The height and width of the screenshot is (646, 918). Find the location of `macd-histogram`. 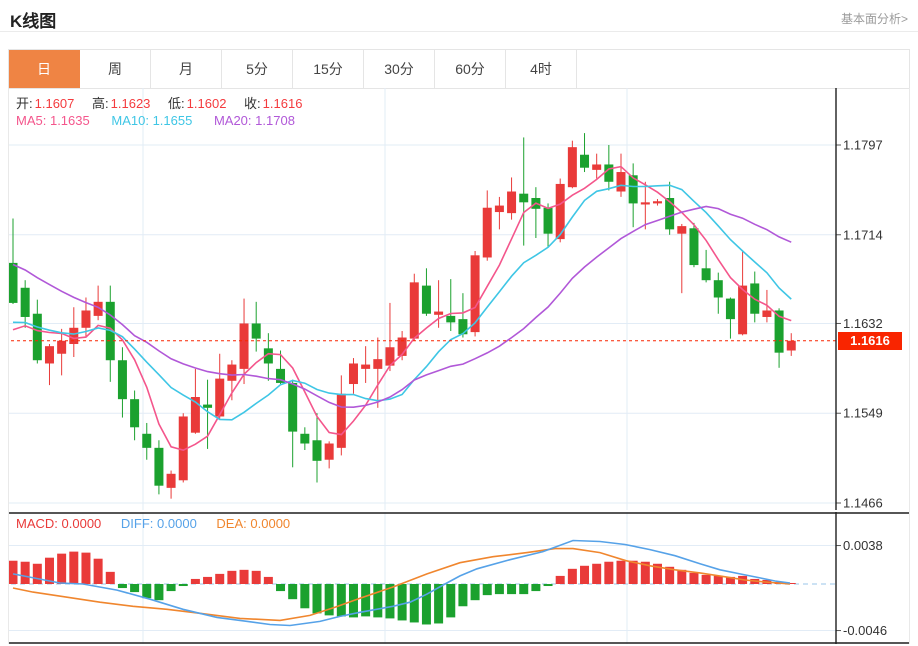

macd-histogram is located at coordinates (402, 588).